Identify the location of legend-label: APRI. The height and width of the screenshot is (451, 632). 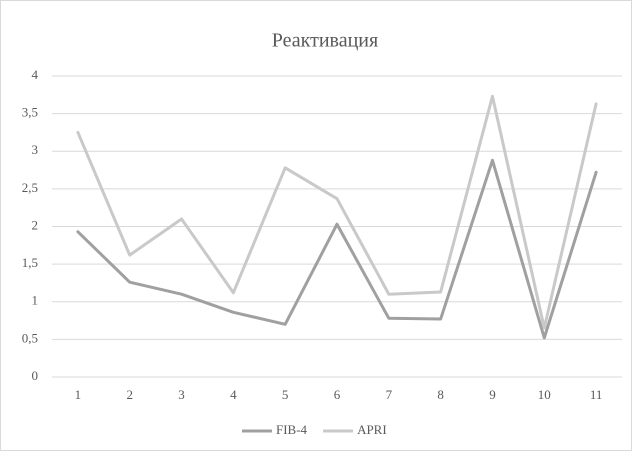
(372, 429).